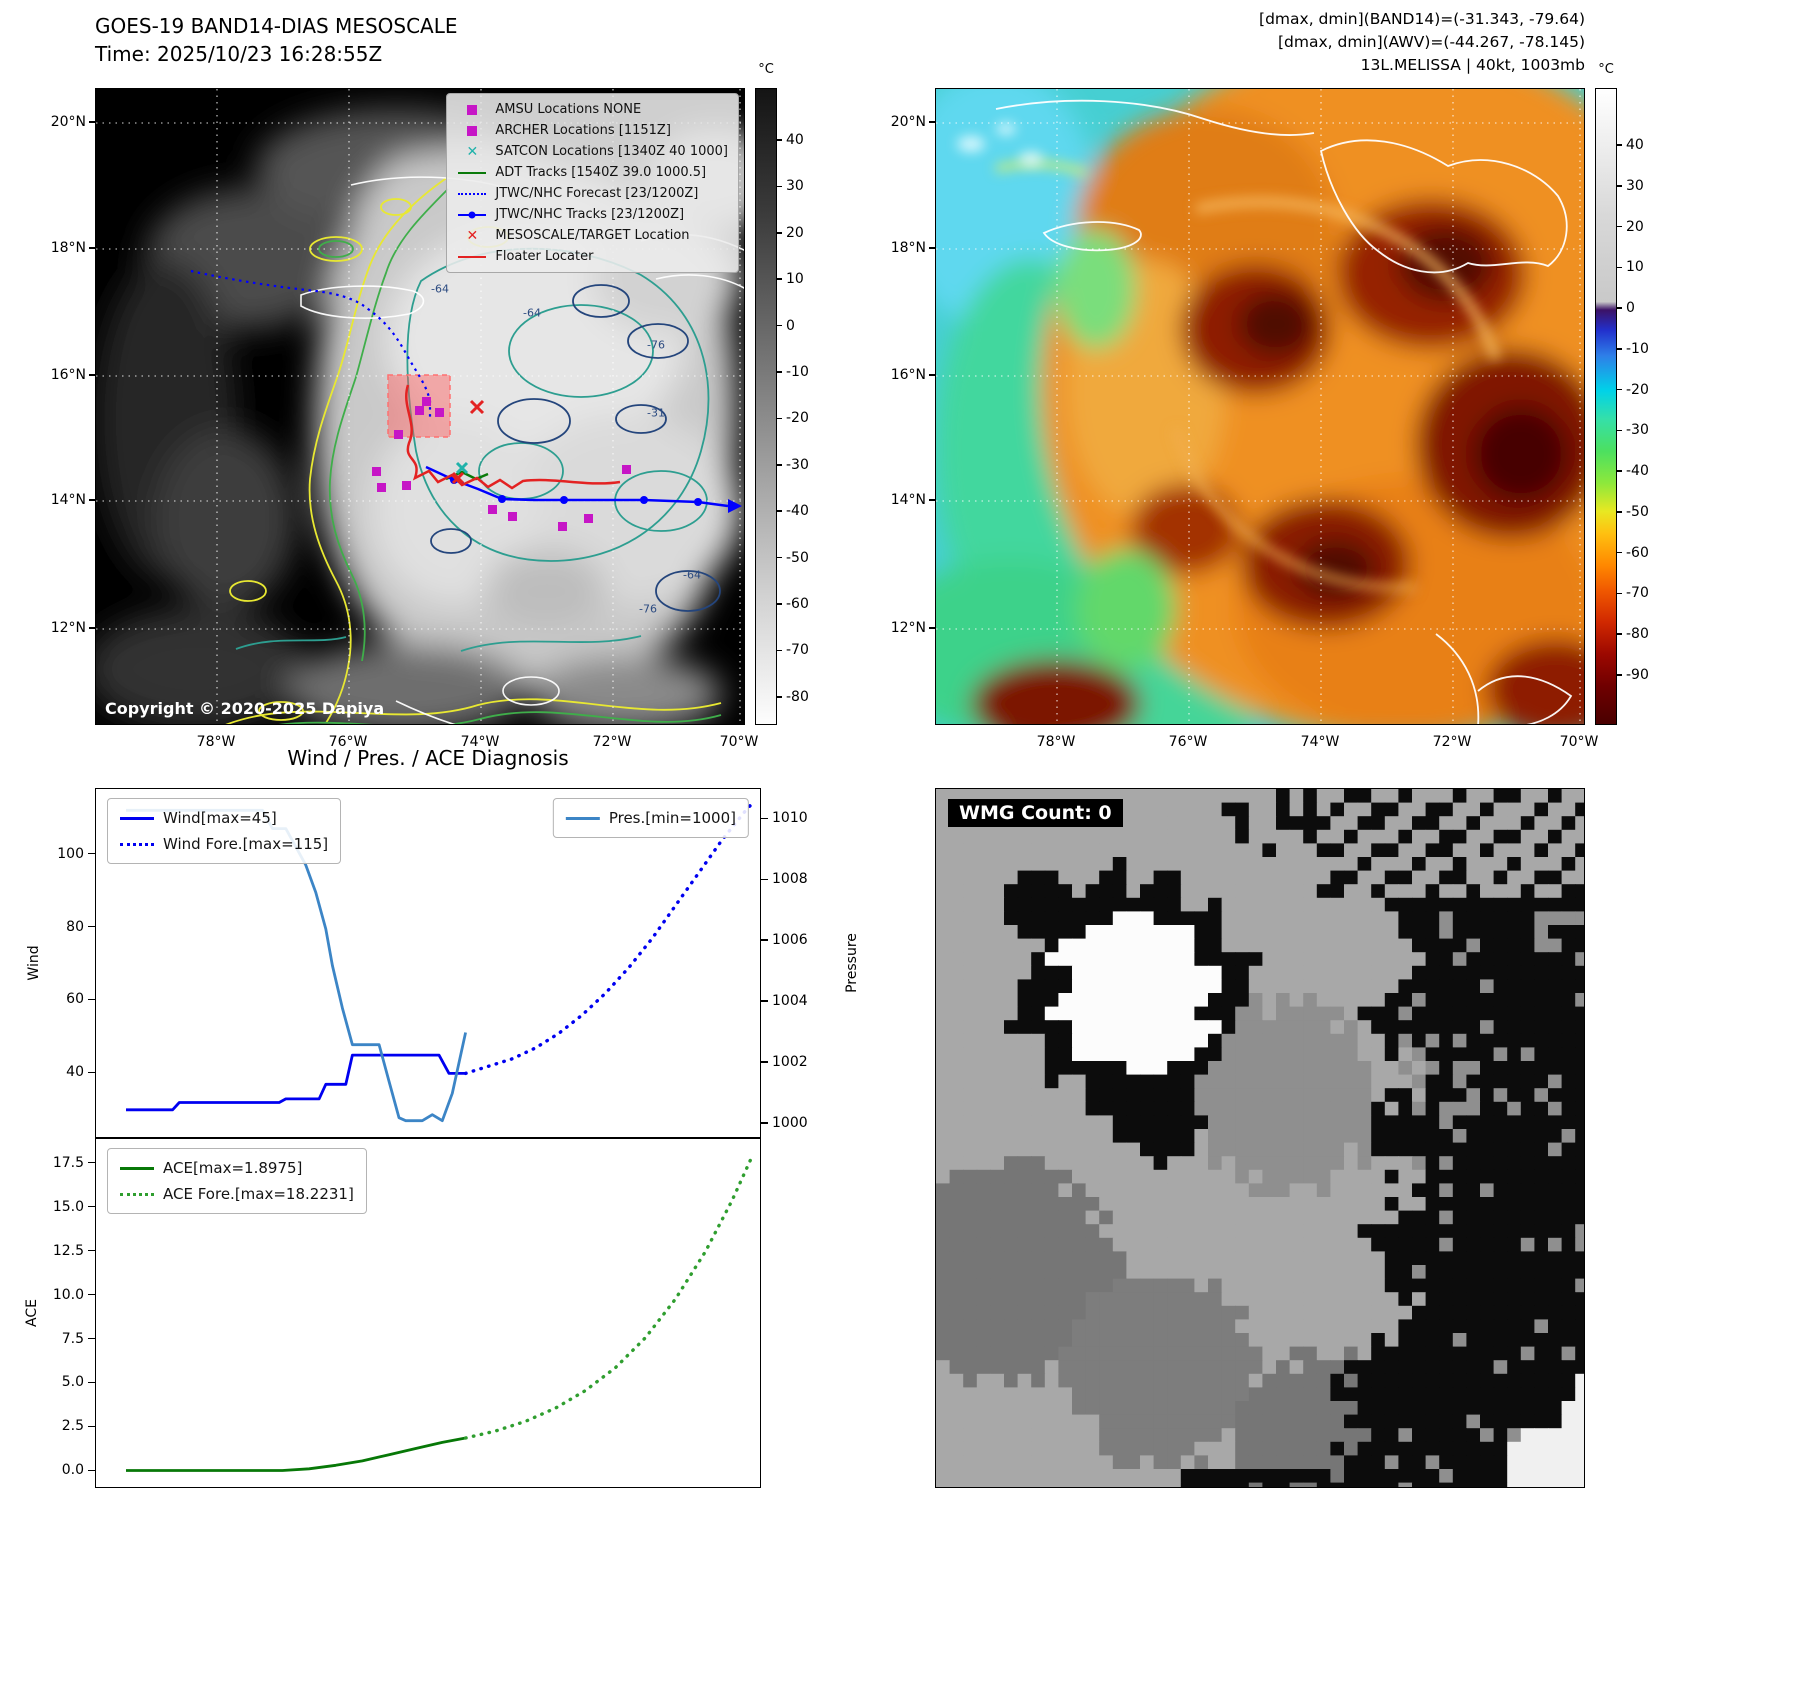 The width and height of the screenshot is (1801, 1690). I want to click on temperature-contours, so click(473, 450).